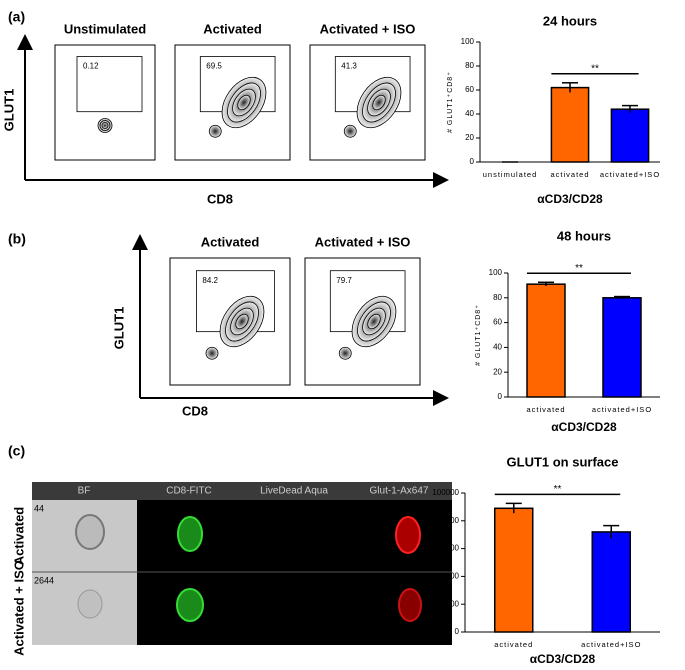 The height and width of the screenshot is (670, 685). I want to click on object-id: 2644, so click(44, 580).